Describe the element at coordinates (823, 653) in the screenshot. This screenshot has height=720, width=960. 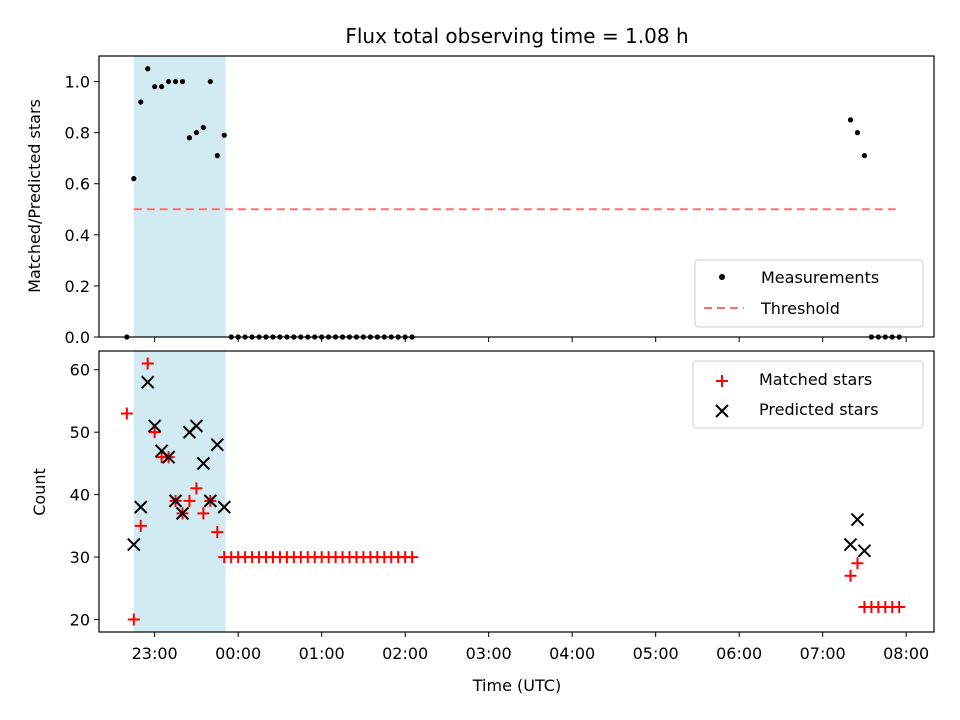
I see `x-tick-label: 07:00` at that location.